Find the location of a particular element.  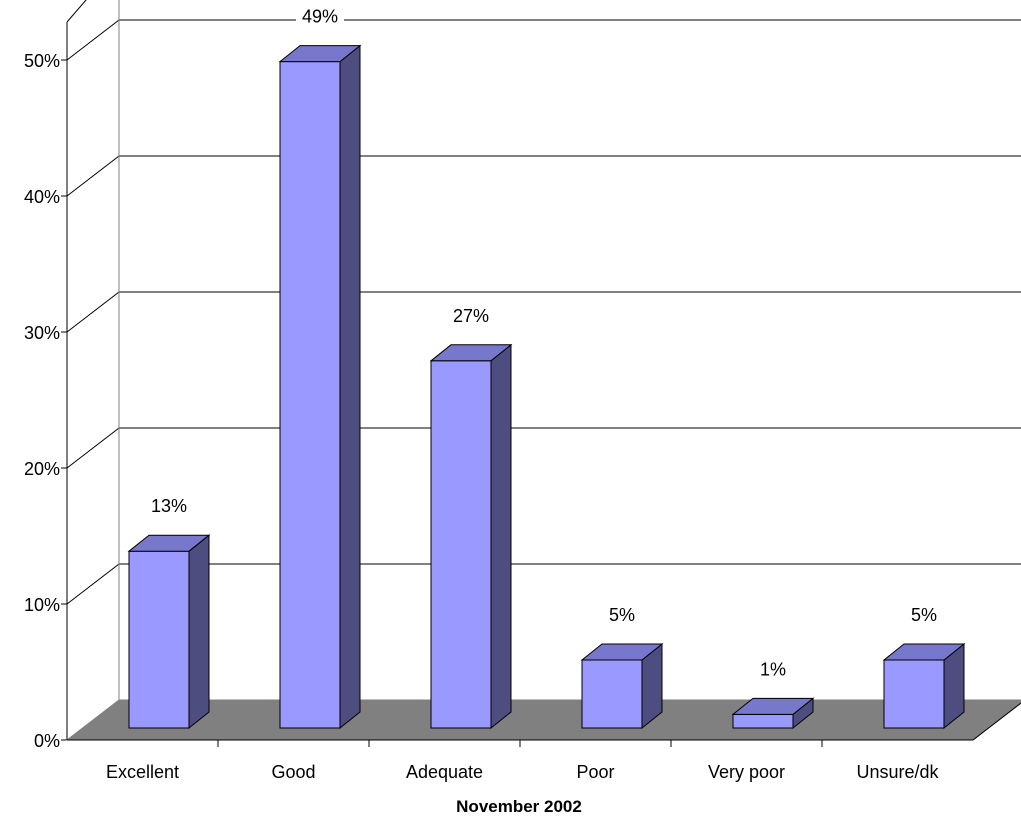

y-tick-label: 30% is located at coordinates (42, 333).